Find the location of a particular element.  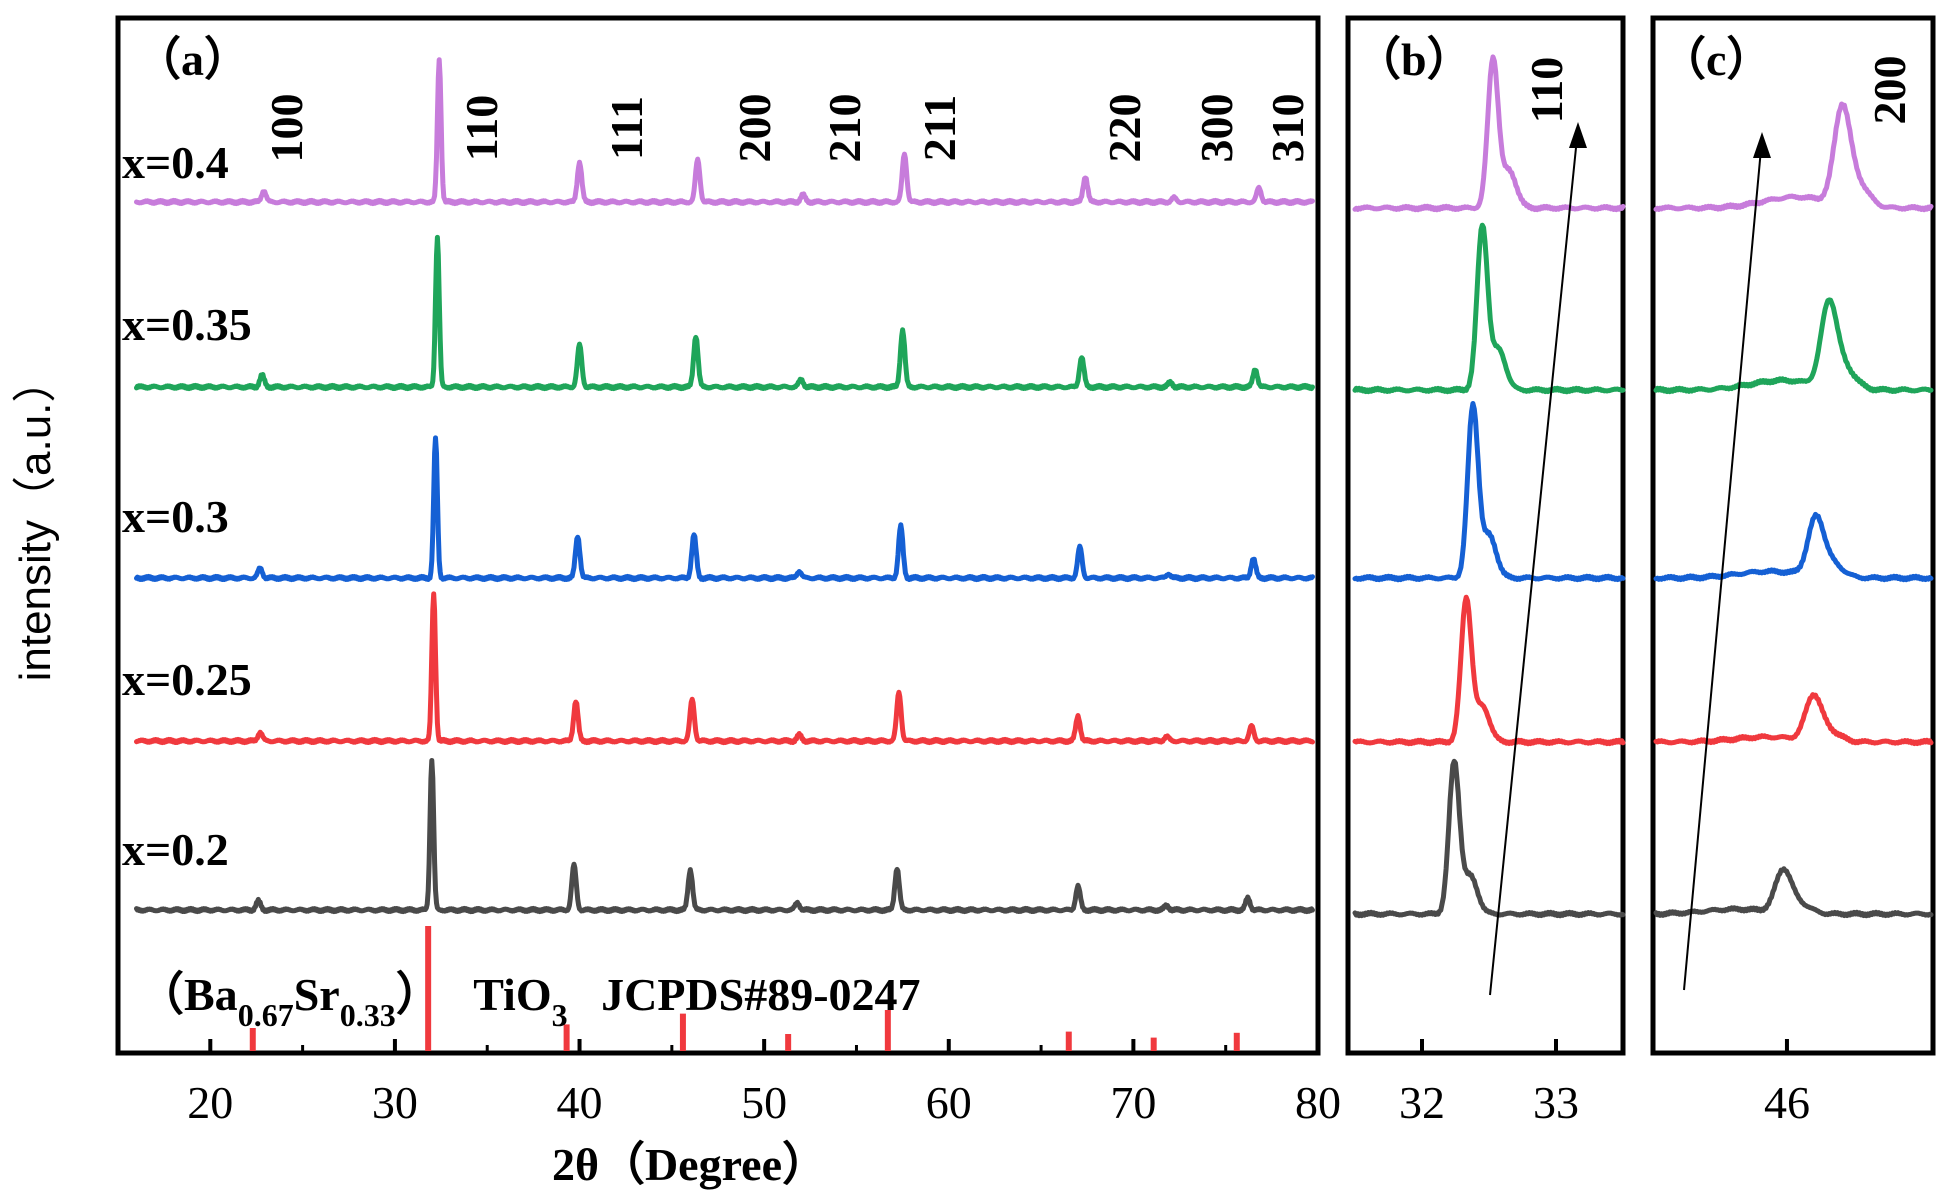

series-label-x=0.2: x=0.2 is located at coordinates (175, 849).